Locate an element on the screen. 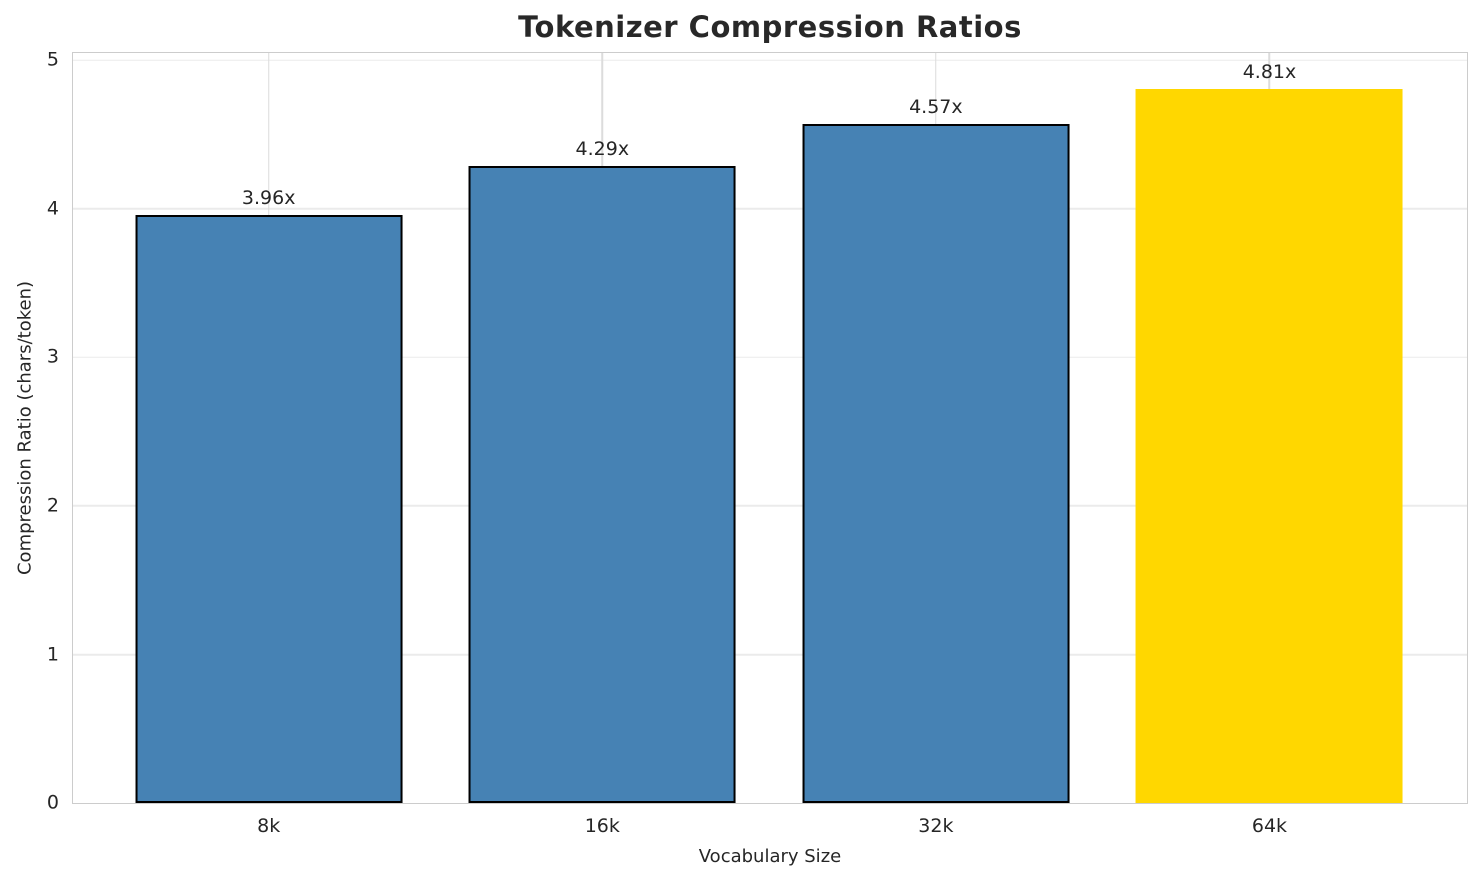  bar-8k is located at coordinates (269, 508).